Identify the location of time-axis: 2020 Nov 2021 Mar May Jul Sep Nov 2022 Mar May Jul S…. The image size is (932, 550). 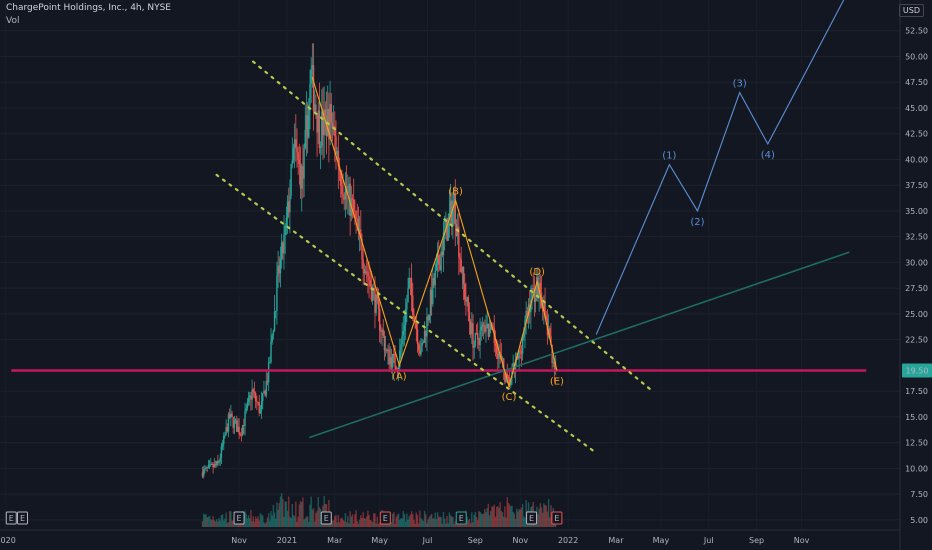
(450, 537).